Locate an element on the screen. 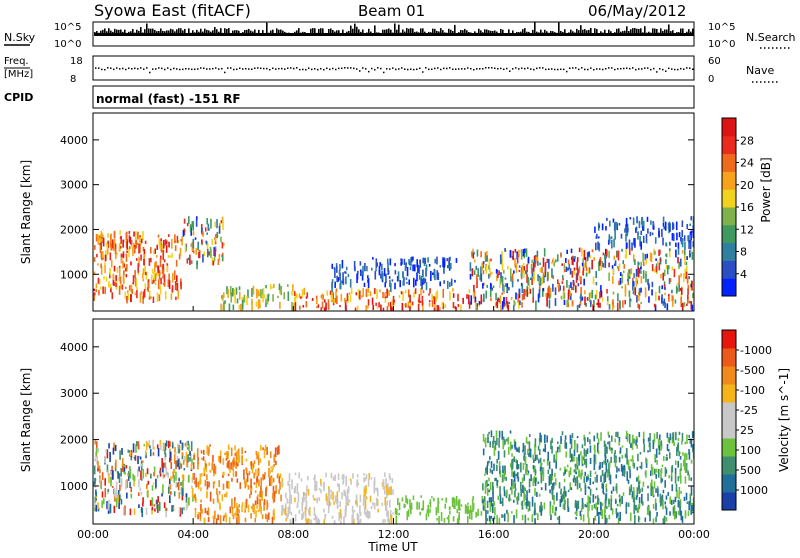 The width and height of the screenshot is (800, 558). x-tick-label: 08:00 is located at coordinates (293, 534).